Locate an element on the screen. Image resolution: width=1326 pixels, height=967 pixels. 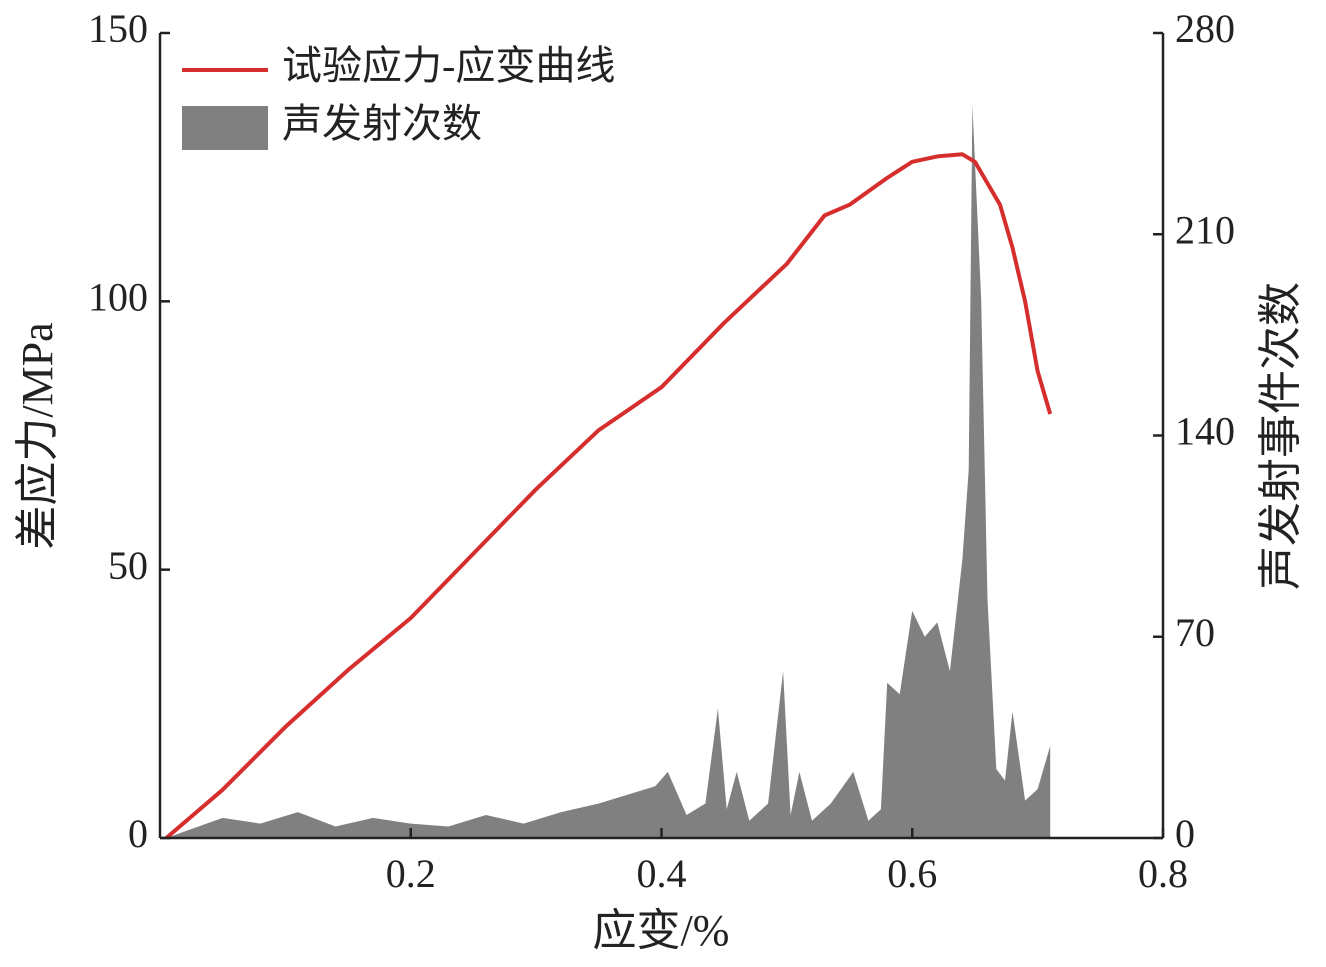
y-tick-label: 150 is located at coordinates (118, 28).